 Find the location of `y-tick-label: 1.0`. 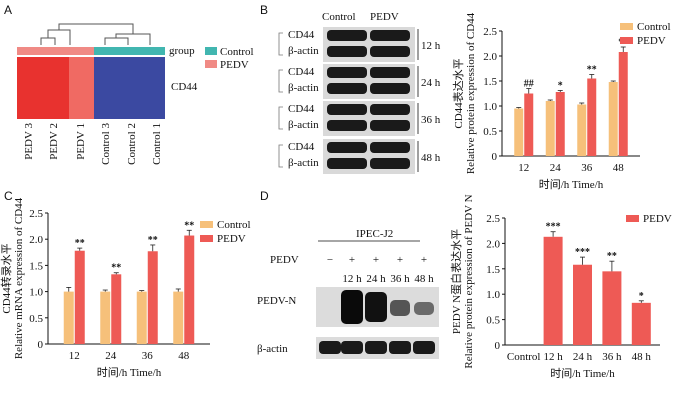

y-tick-label: 1.0 is located at coordinates (36, 293).